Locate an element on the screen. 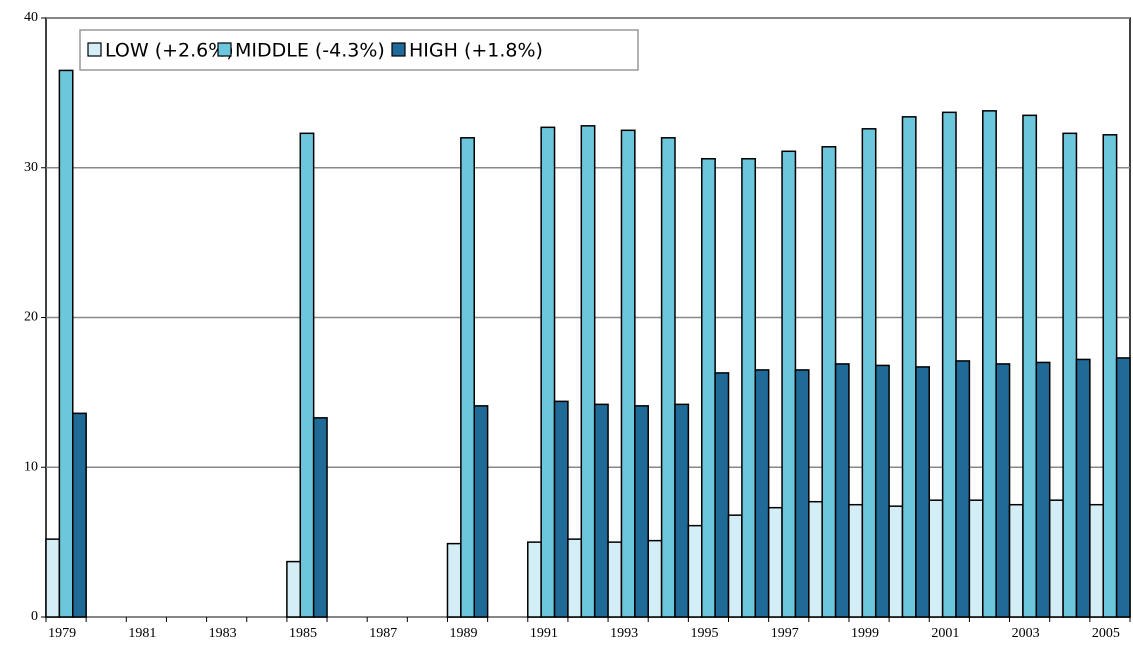  y-tick-label: 10 is located at coordinates (31, 466).